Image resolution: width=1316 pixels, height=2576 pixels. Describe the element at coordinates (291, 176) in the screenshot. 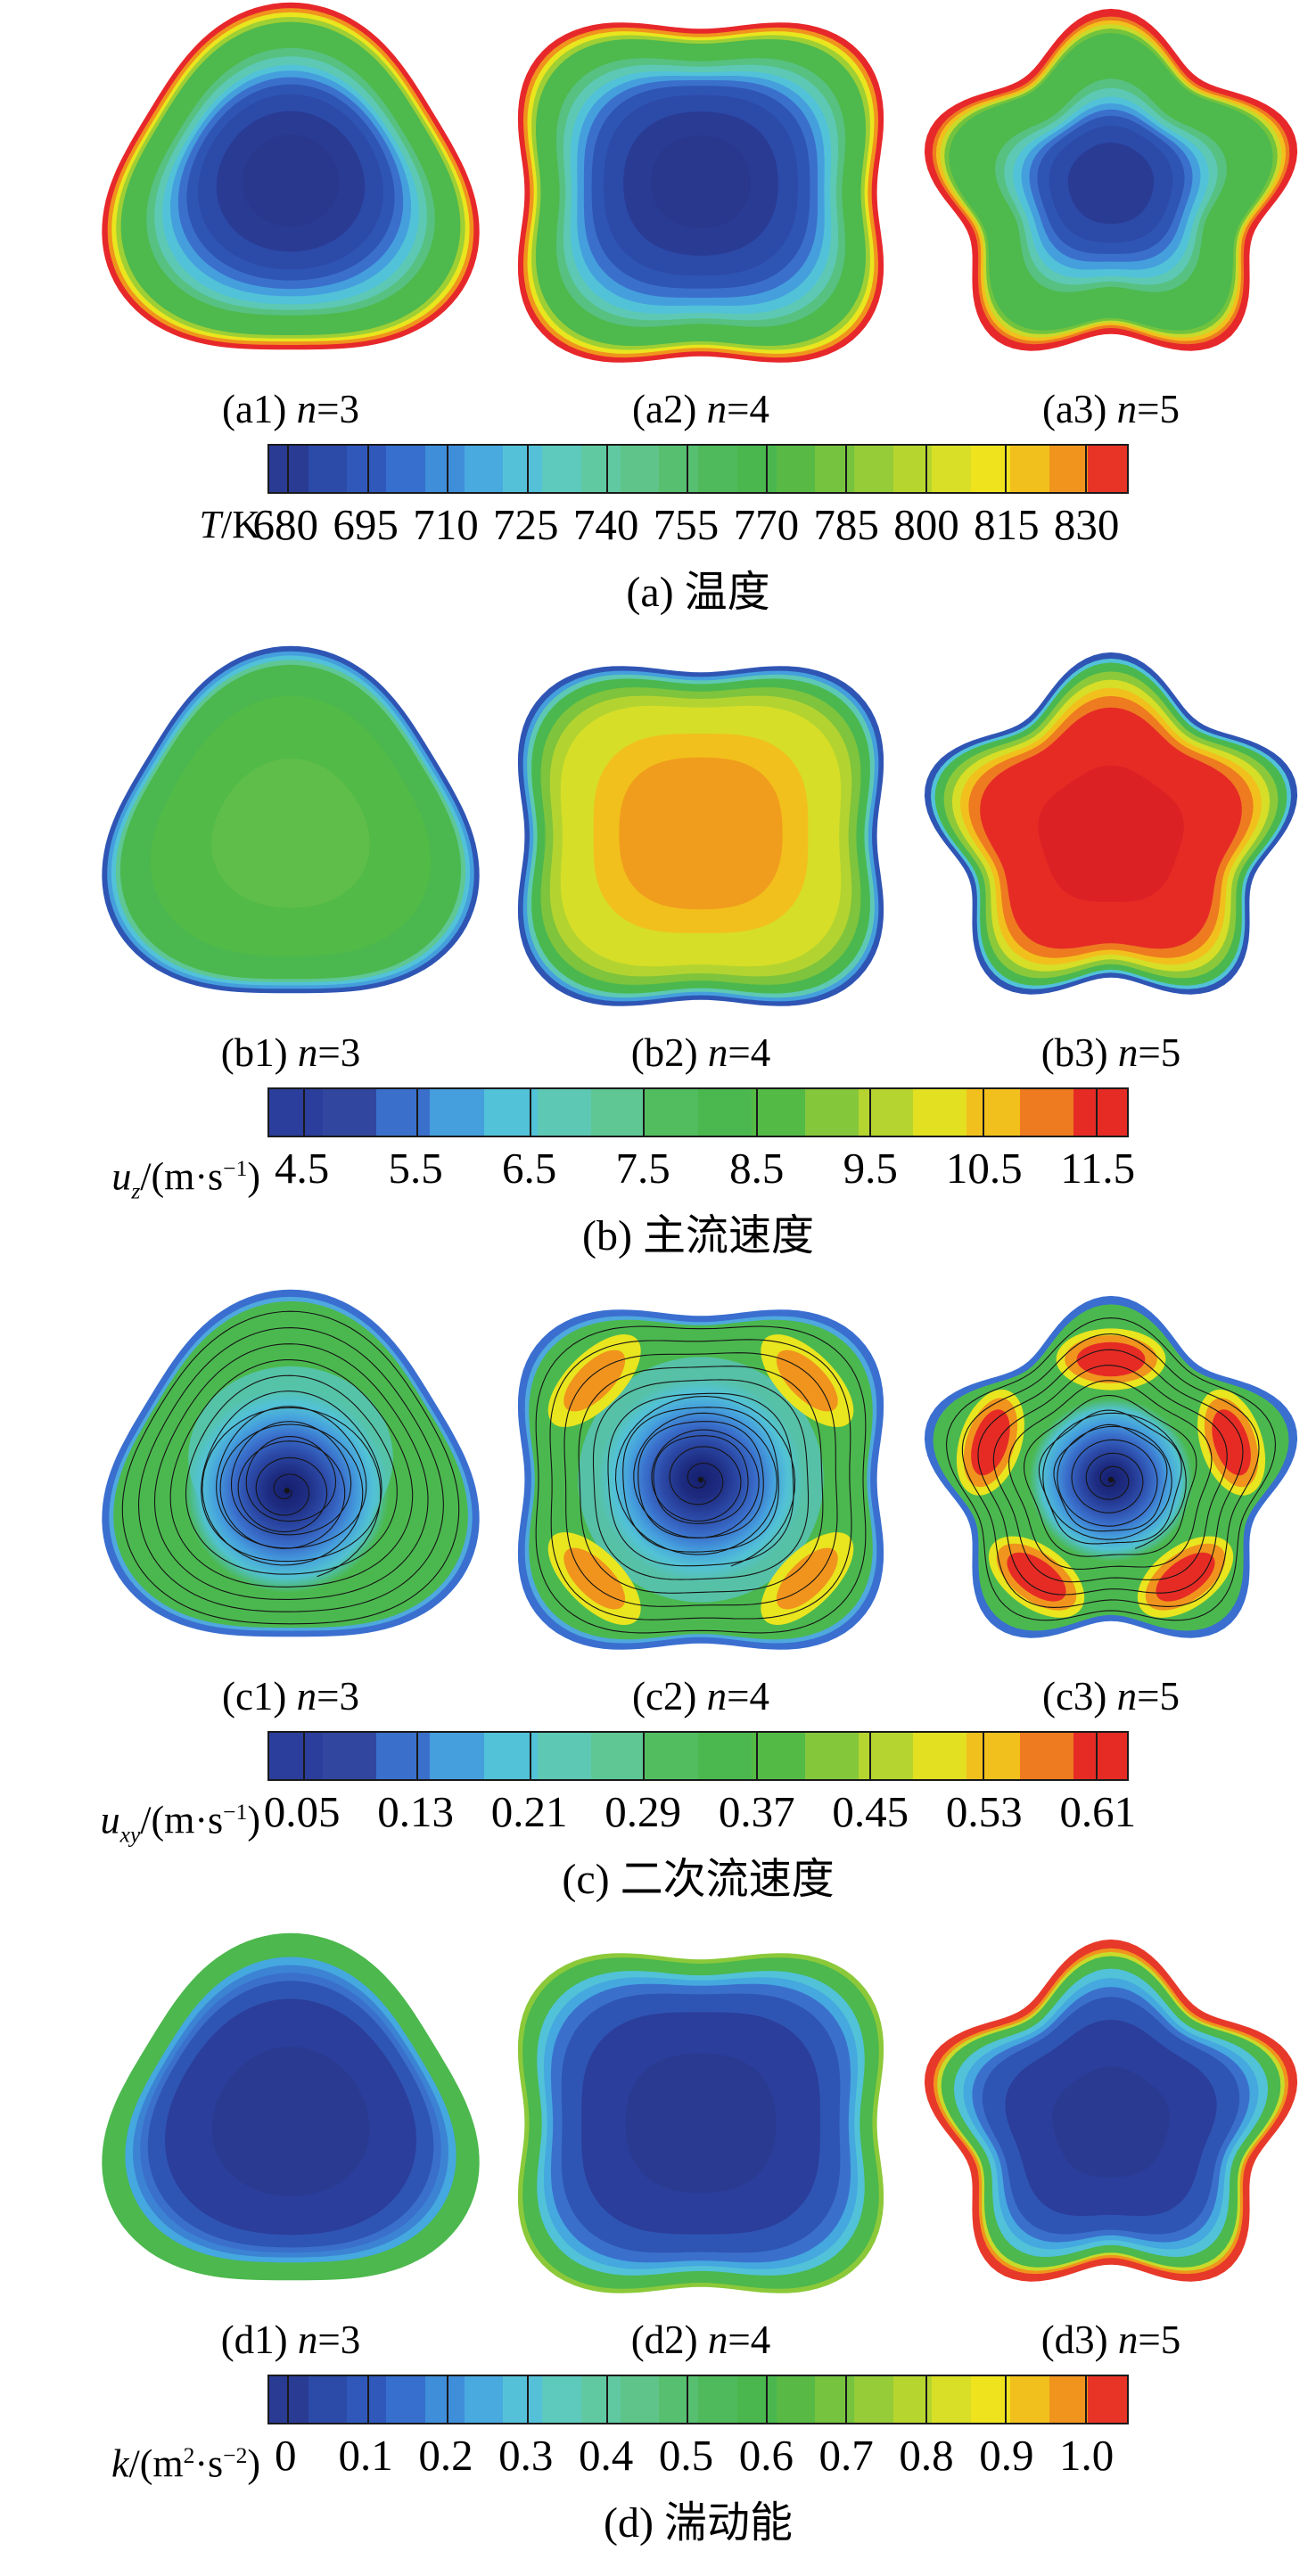

I see `contour-plot-a1` at that location.